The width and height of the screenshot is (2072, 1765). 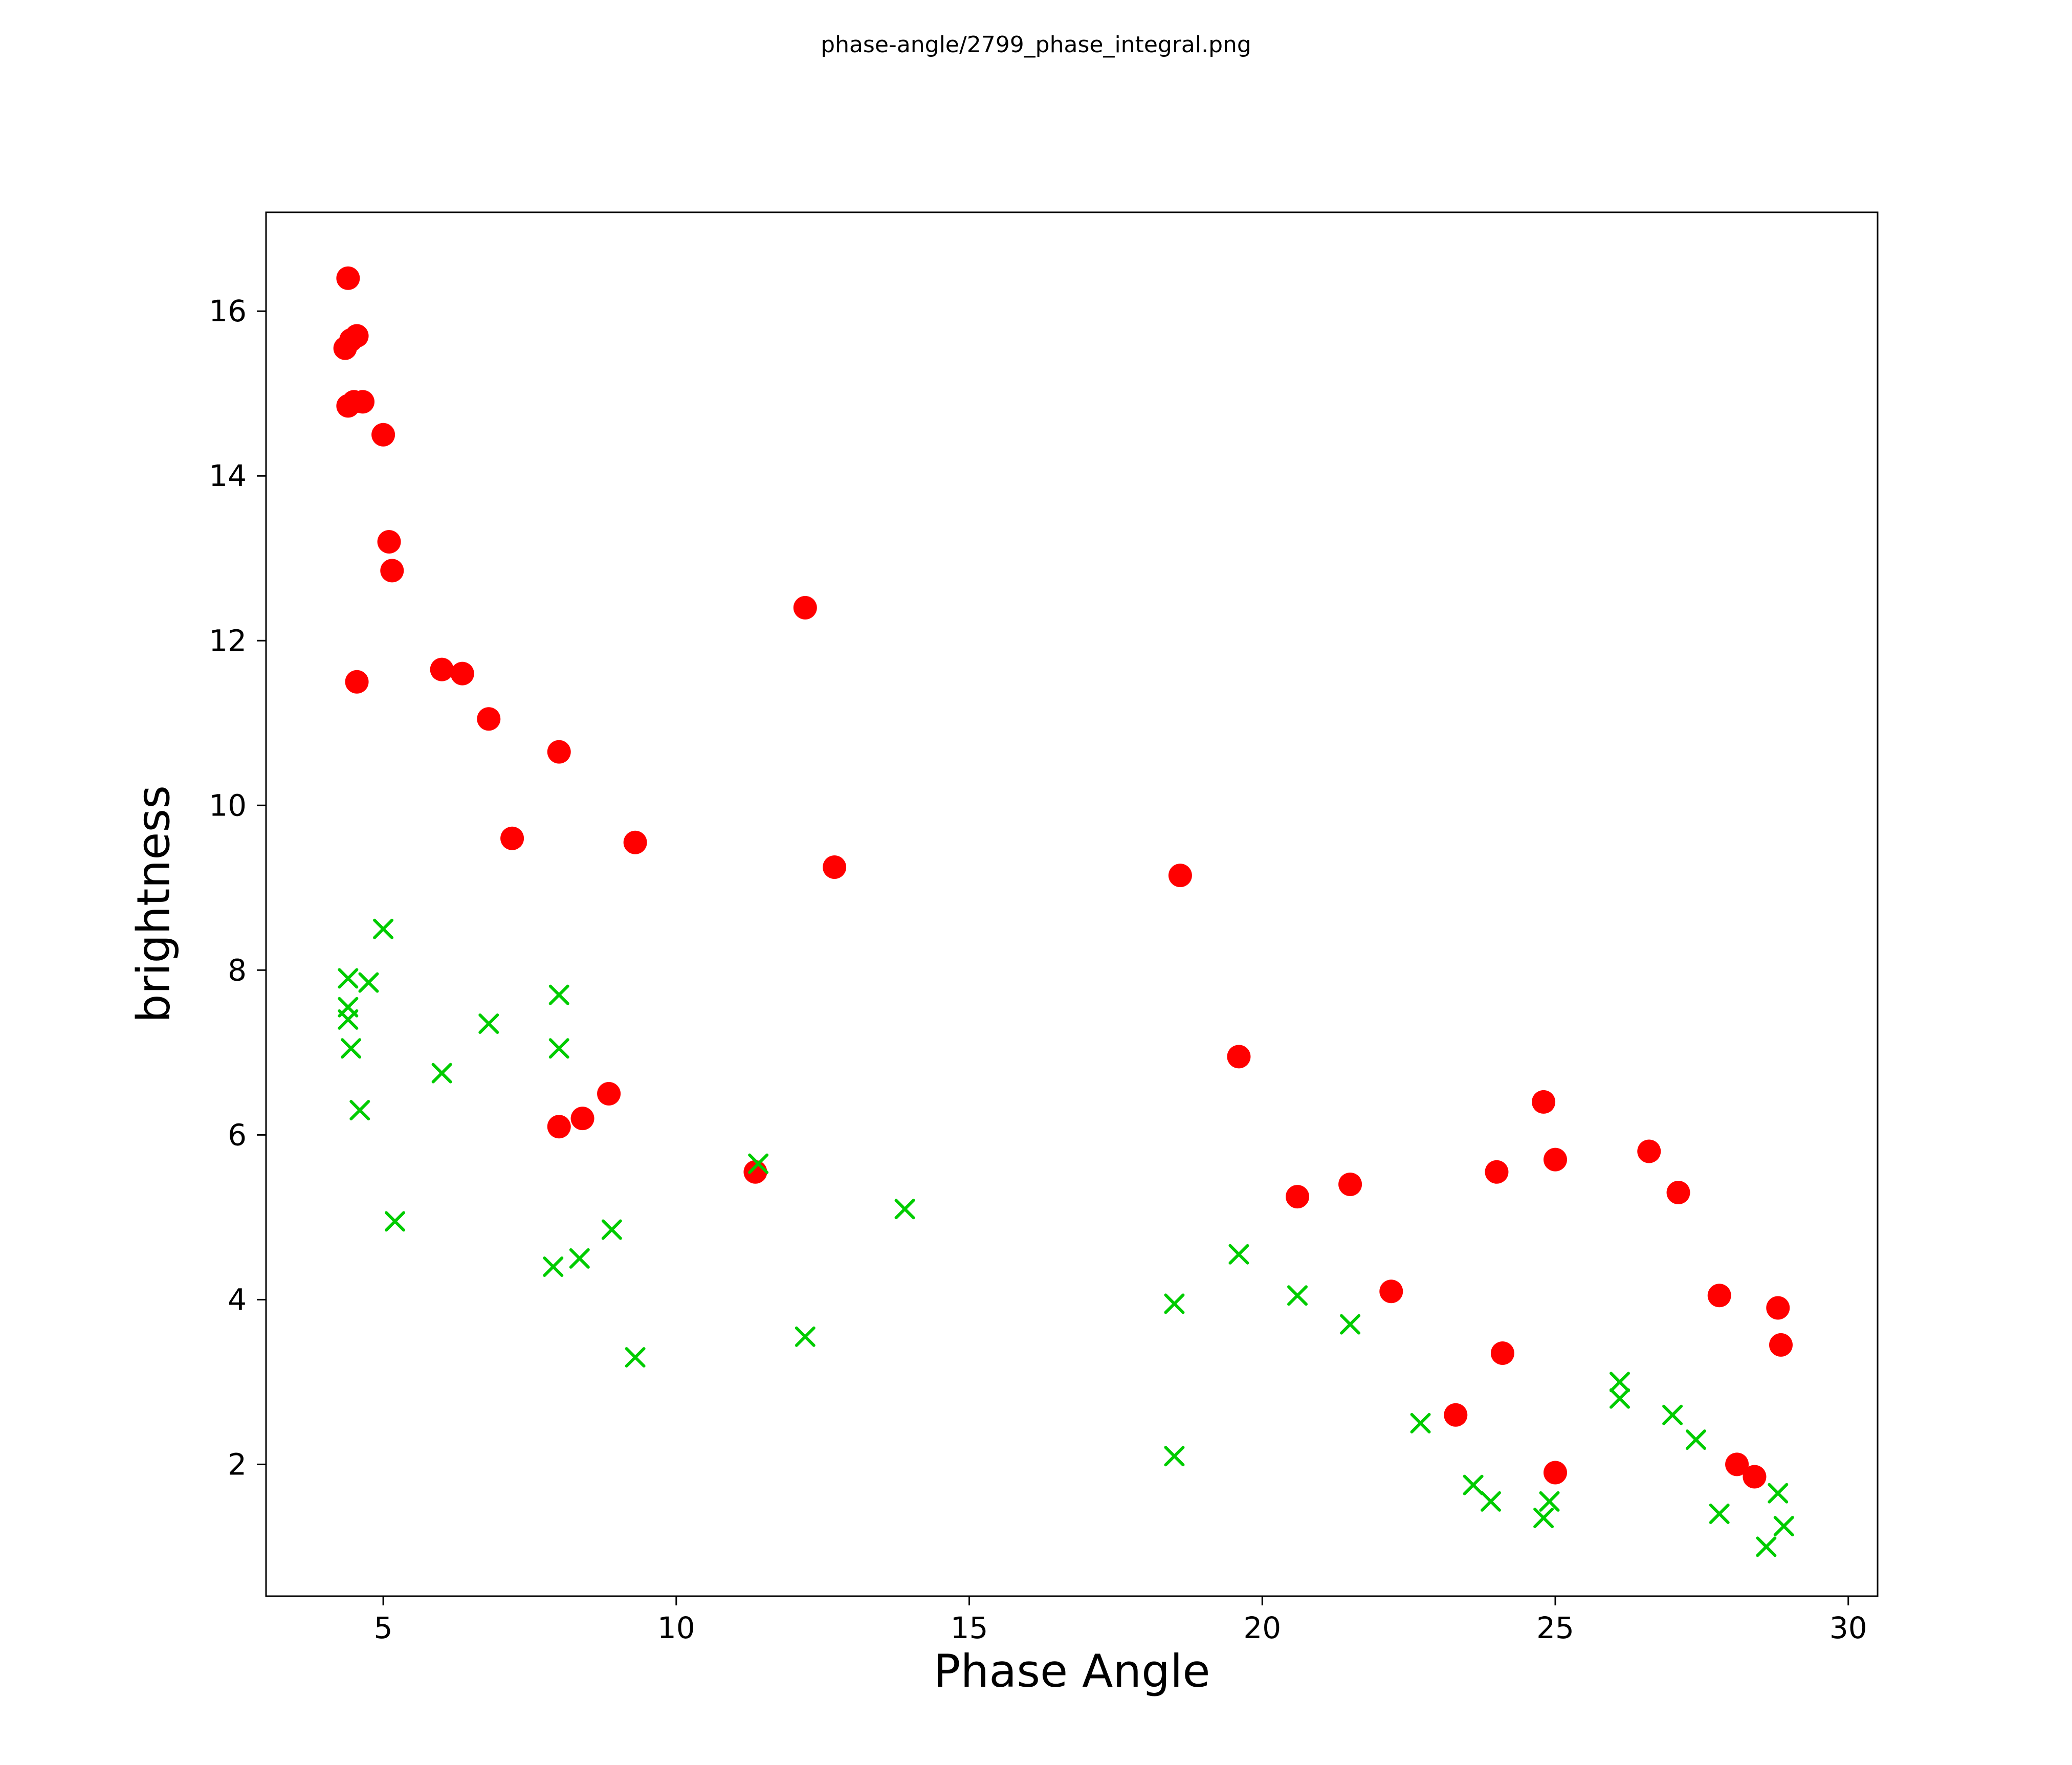 What do you see at coordinates (1071, 1671) in the screenshot?
I see `x-axis-label: Phase Angle` at bounding box center [1071, 1671].